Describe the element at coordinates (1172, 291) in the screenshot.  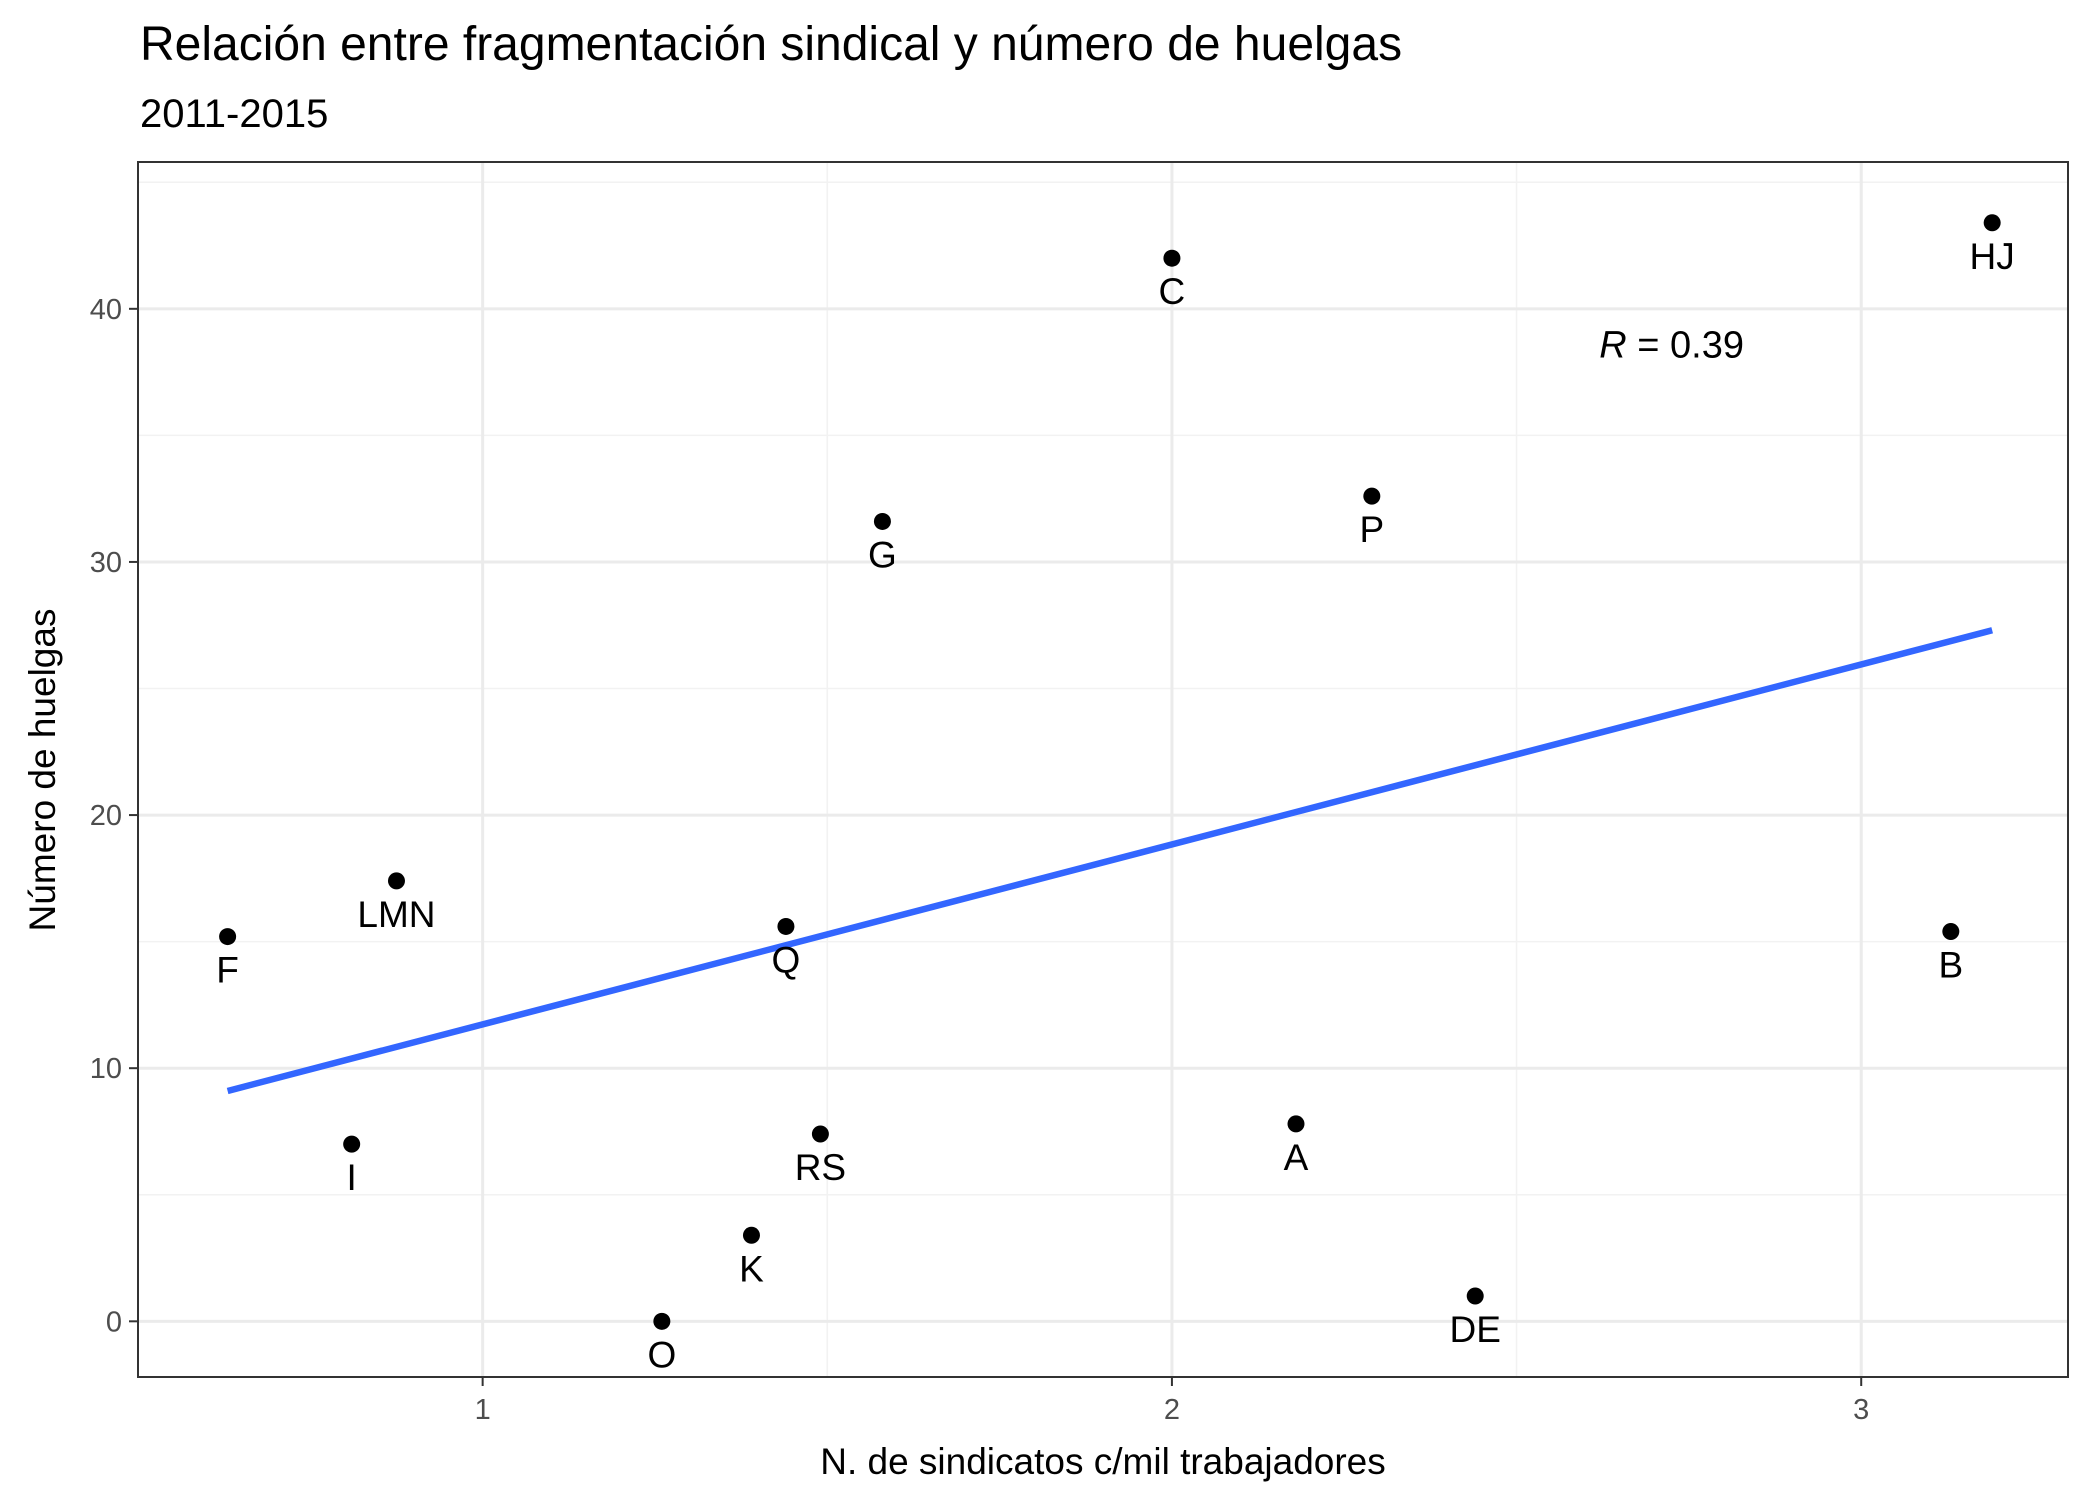
I see `point-label-c: C` at that location.